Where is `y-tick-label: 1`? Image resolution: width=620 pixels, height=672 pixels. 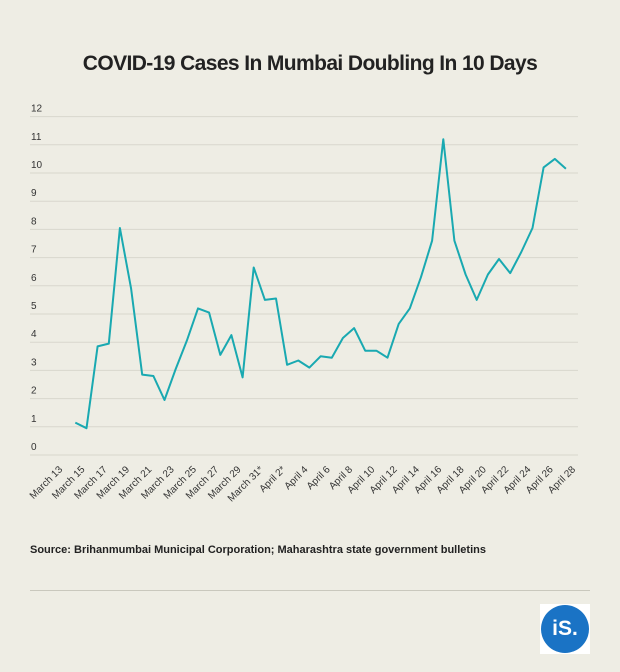
y-tick-label: 1 is located at coordinates (34, 419).